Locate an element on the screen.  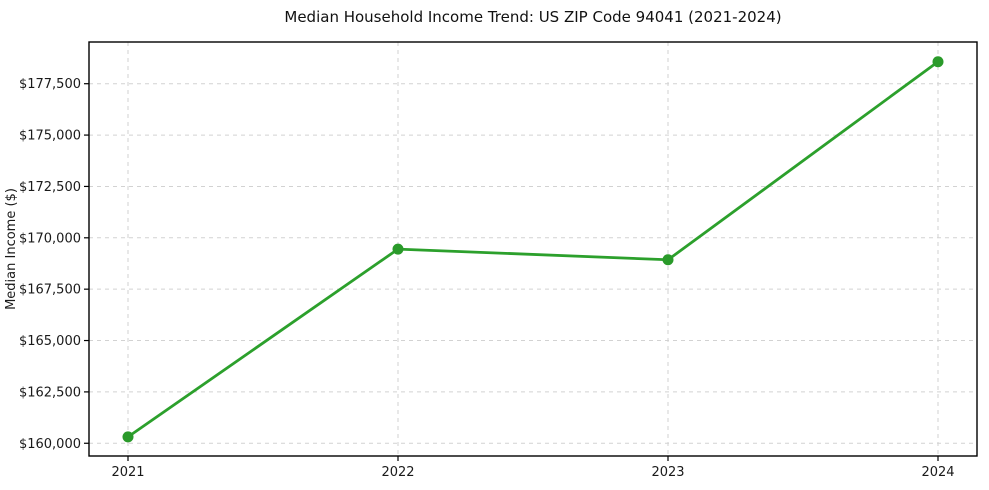
x-tick-label: 2024 is located at coordinates (937, 472).